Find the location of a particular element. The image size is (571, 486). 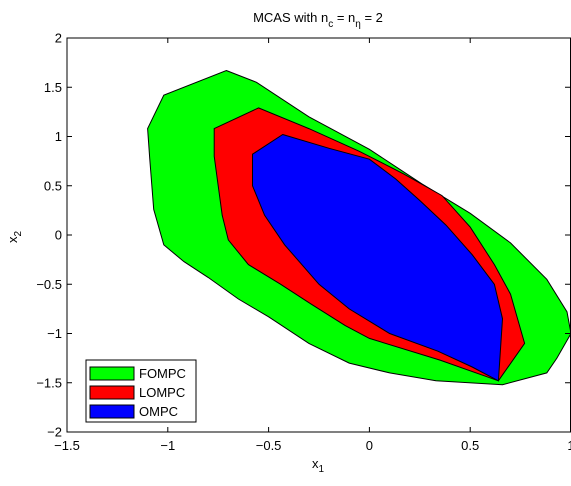

y-tick-label: 2 is located at coordinates (58, 38).